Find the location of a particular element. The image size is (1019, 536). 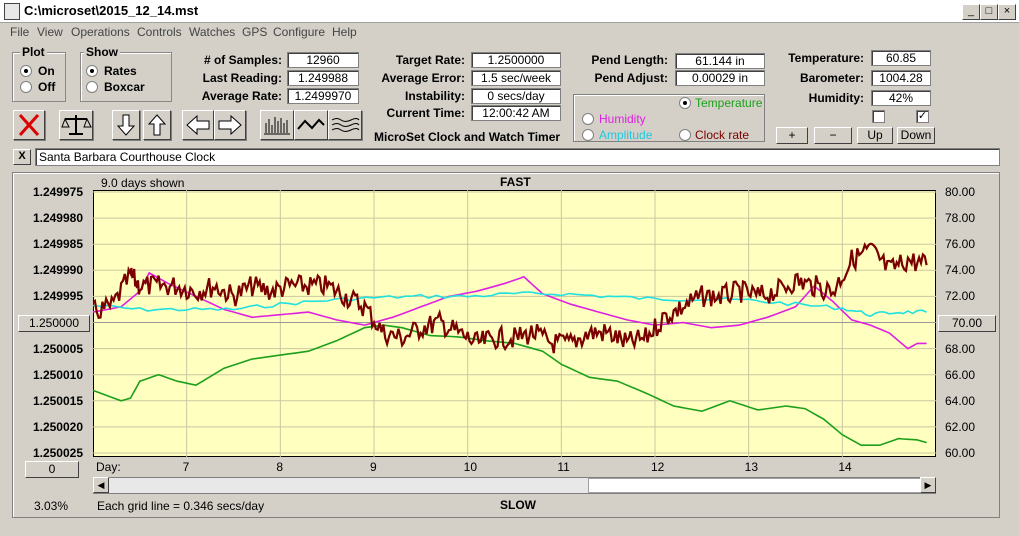

x-tick-label: 13 is located at coordinates (751, 467).